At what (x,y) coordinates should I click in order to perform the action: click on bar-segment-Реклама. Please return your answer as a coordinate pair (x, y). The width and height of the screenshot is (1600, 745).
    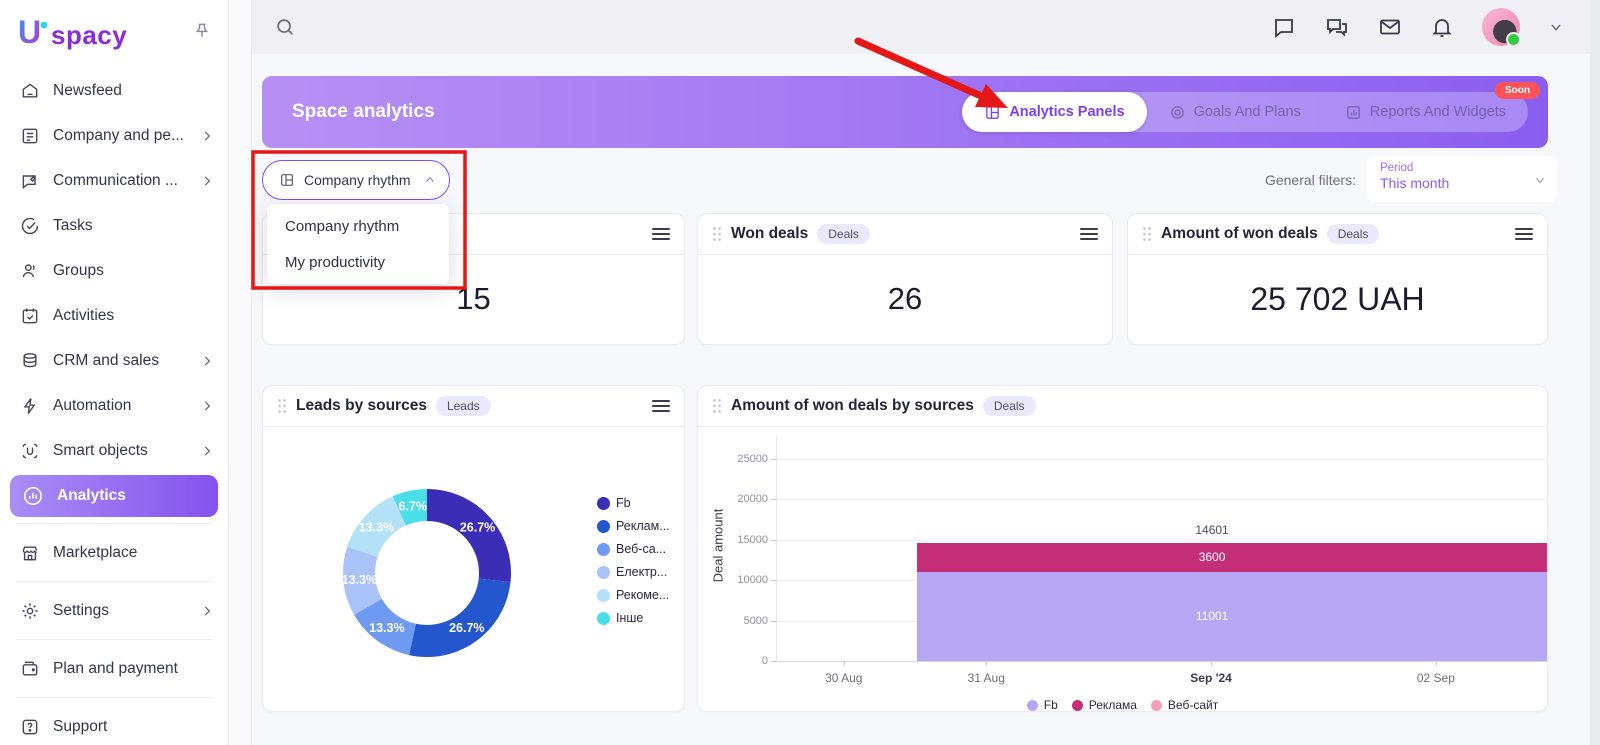
    Looking at the image, I should click on (1232, 558).